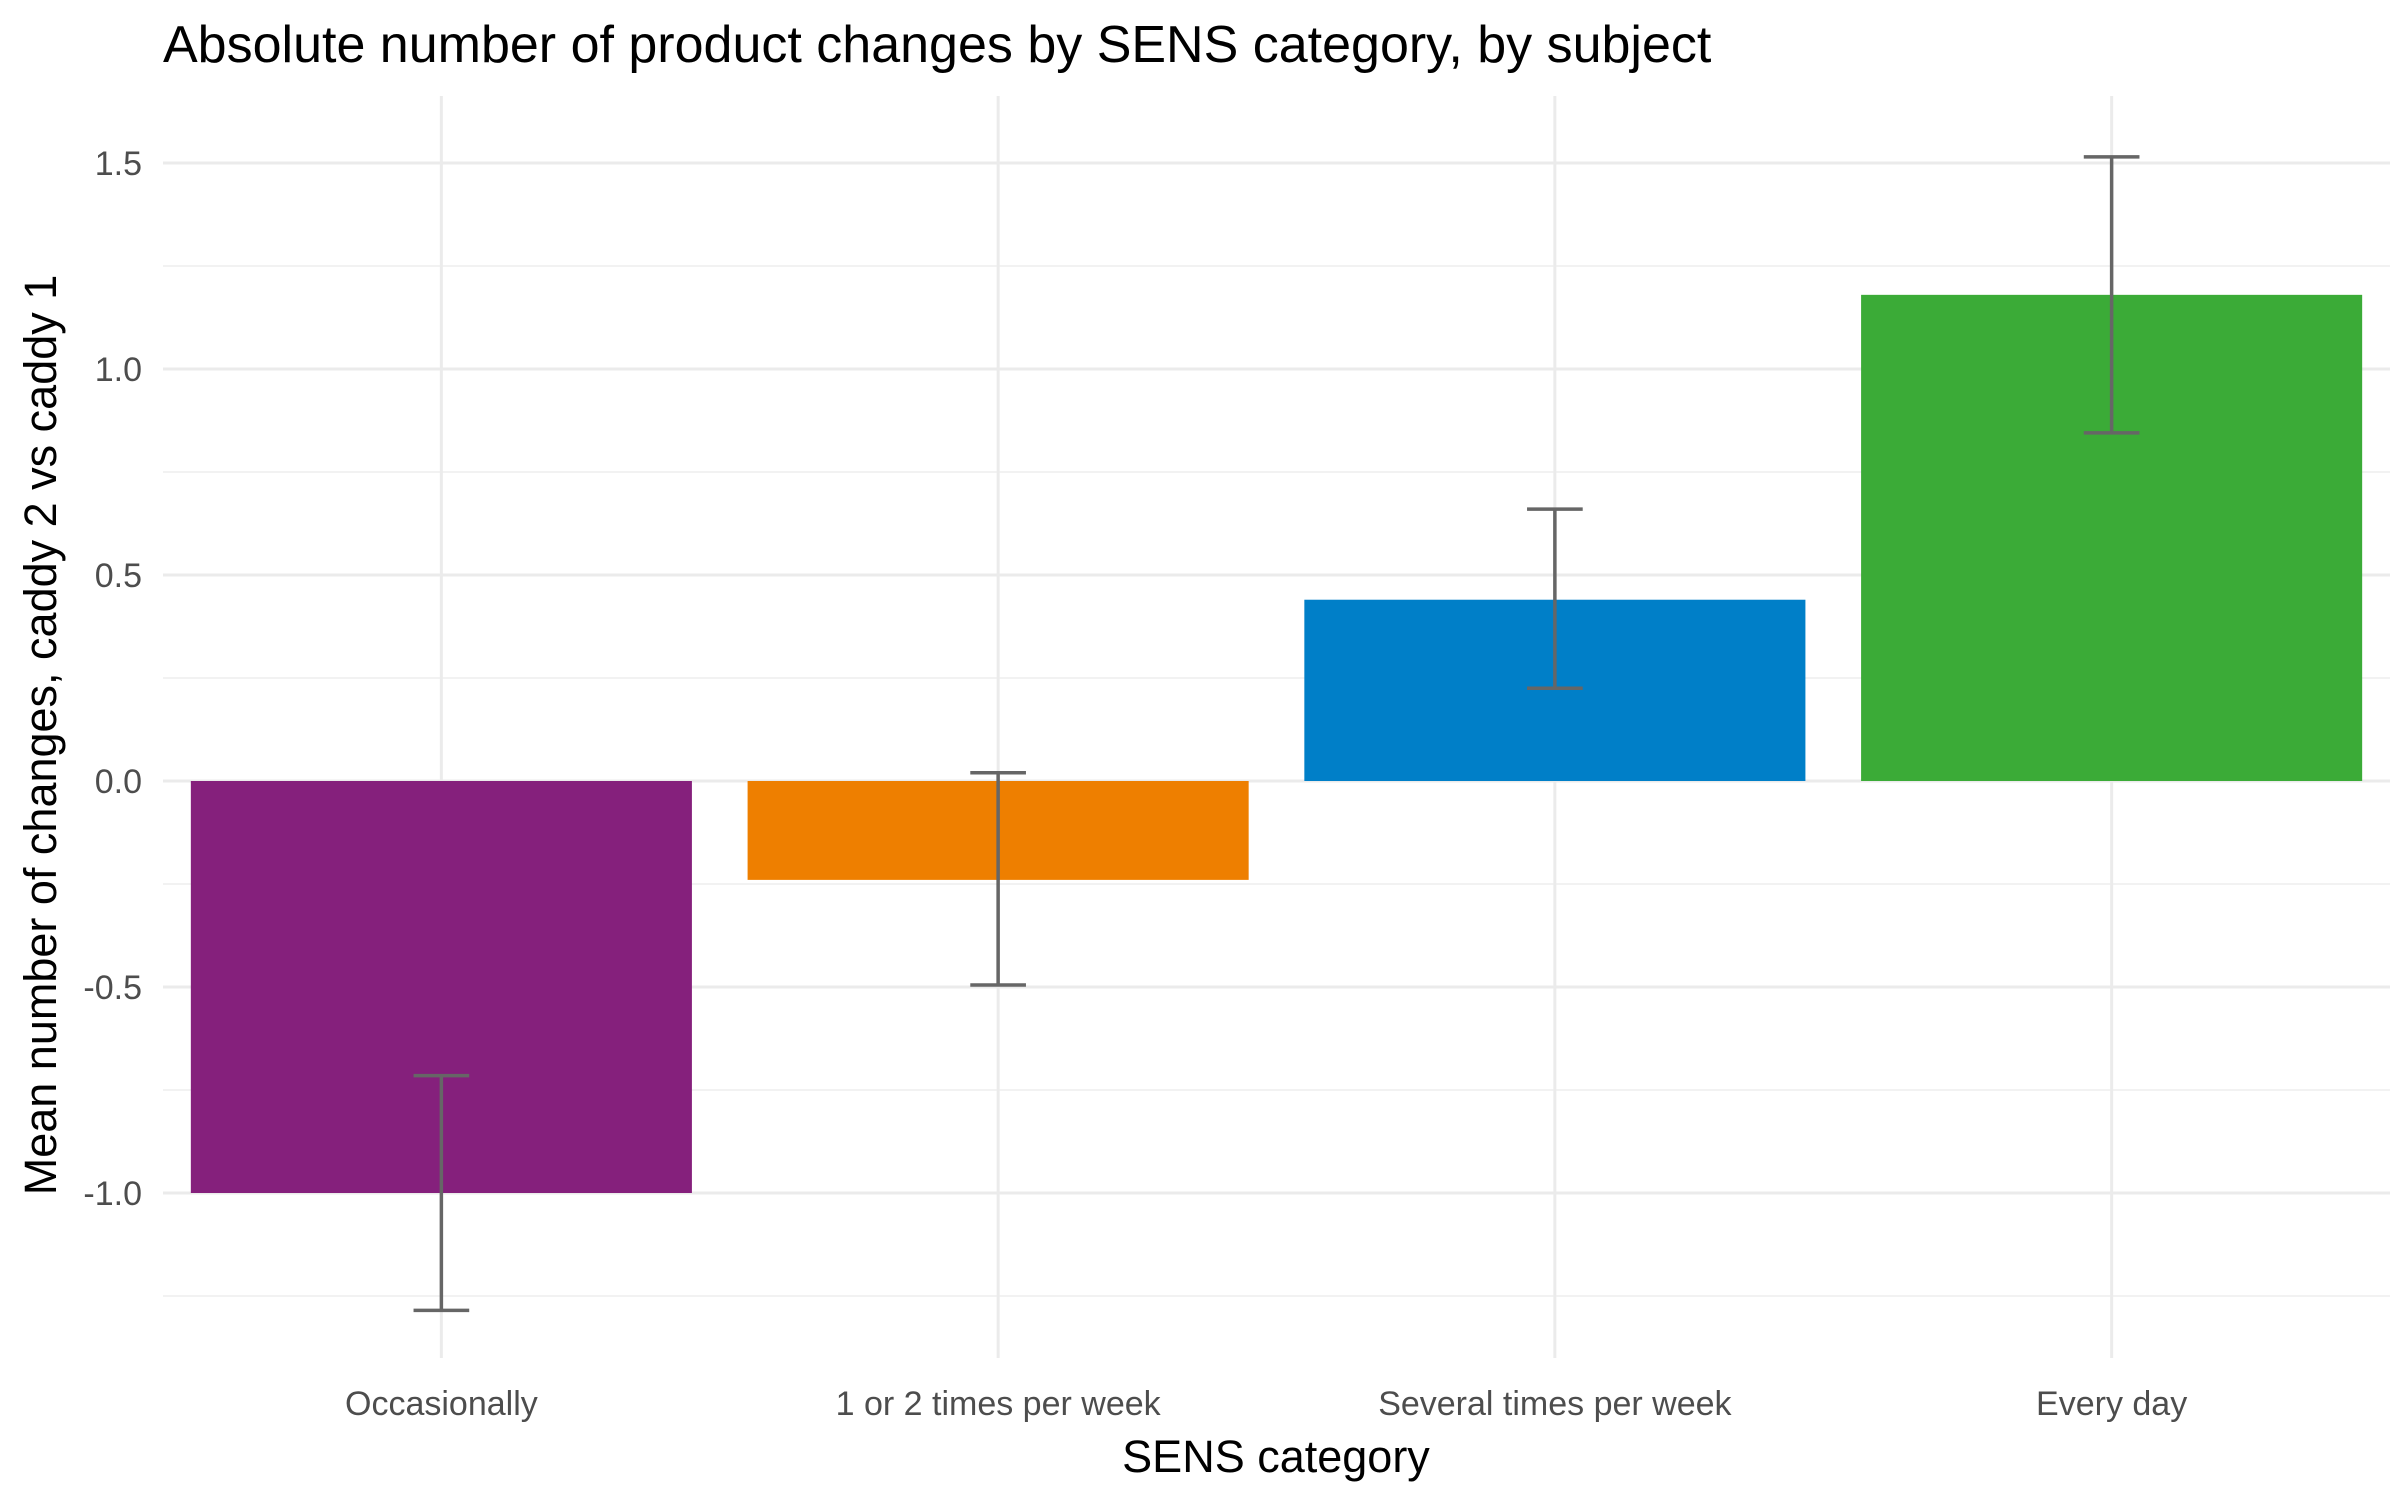 This screenshot has height=1500, width=2400. I want to click on y-tick-labels: -1.0 -0.5 0.0 0.5 1.0 1.5, so click(112, 679).